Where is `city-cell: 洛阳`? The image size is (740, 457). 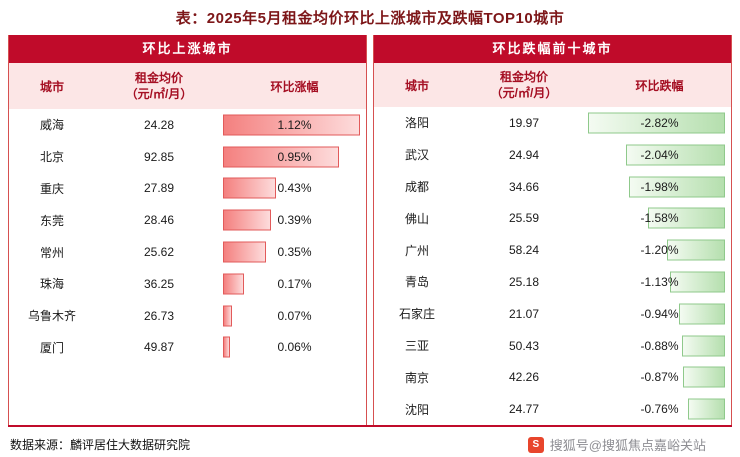
city-cell: 洛阳 is located at coordinates (416, 123).